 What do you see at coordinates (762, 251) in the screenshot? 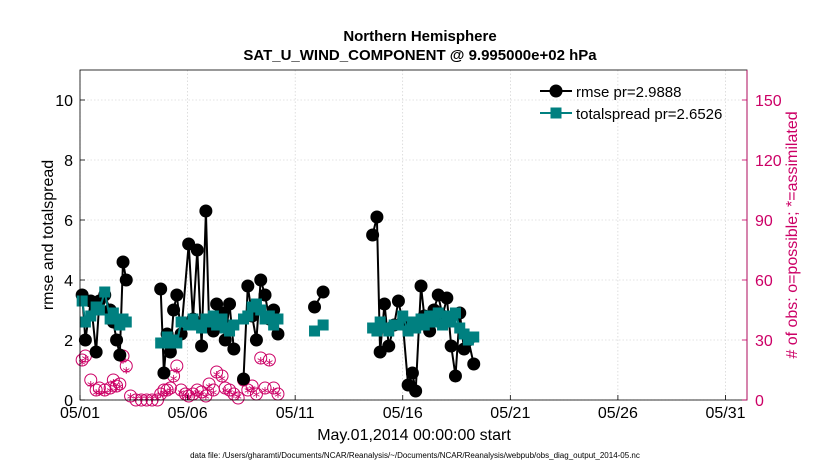
I see `y-right-axis-ticks: 0 30 60 90 120 150` at bounding box center [762, 251].